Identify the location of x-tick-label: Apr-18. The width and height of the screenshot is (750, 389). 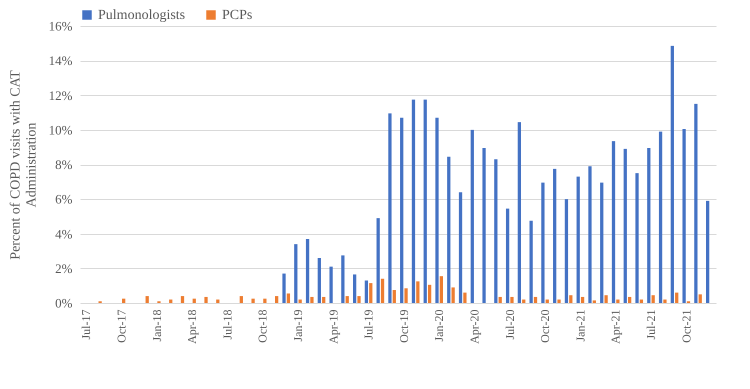
(192, 327).